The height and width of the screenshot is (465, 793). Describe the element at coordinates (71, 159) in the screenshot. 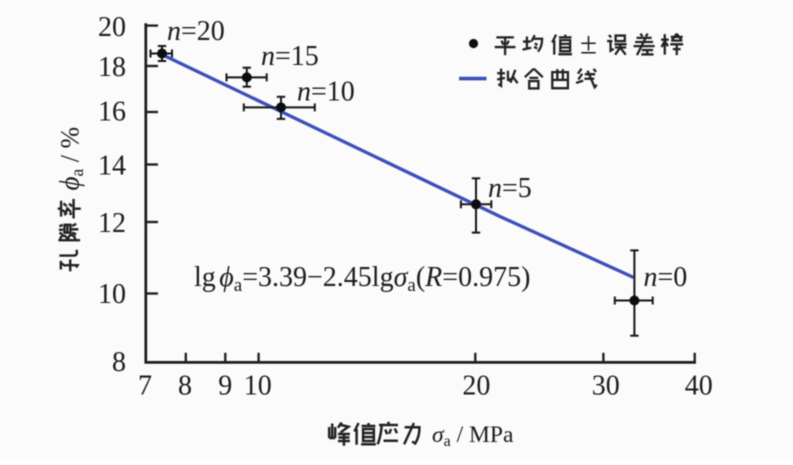

I see `svg-text: ϕa / %` at that location.